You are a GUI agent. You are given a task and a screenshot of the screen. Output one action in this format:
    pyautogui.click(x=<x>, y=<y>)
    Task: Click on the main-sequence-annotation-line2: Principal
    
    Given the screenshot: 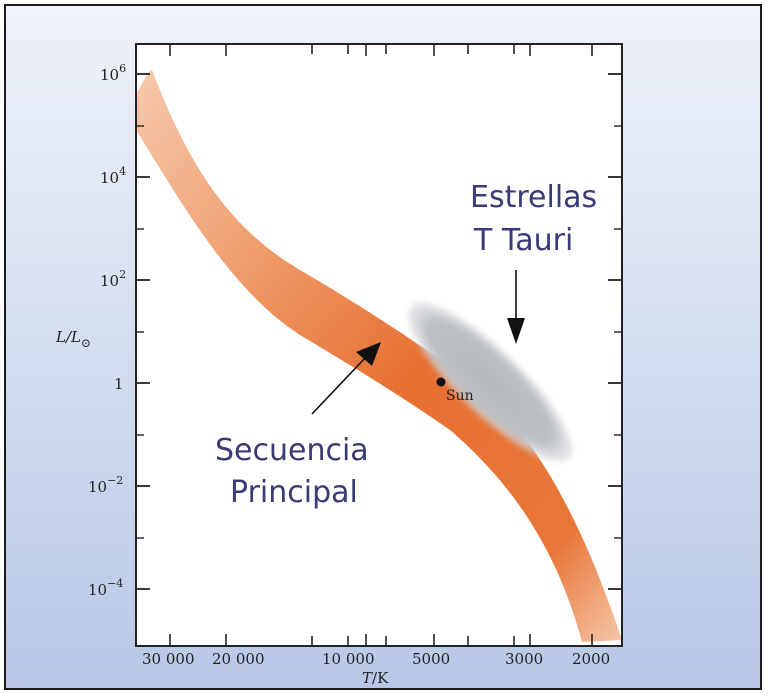 What is the action you would take?
    pyautogui.click(x=294, y=492)
    